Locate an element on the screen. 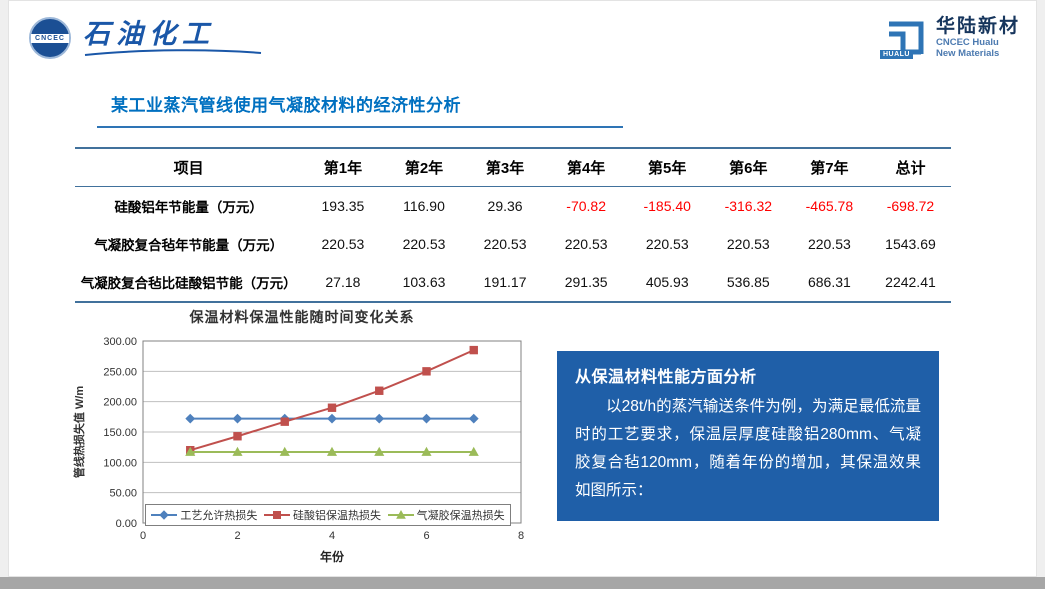 This screenshot has height=589, width=1045. y-tick-label: 50.00 is located at coordinates (123, 494).